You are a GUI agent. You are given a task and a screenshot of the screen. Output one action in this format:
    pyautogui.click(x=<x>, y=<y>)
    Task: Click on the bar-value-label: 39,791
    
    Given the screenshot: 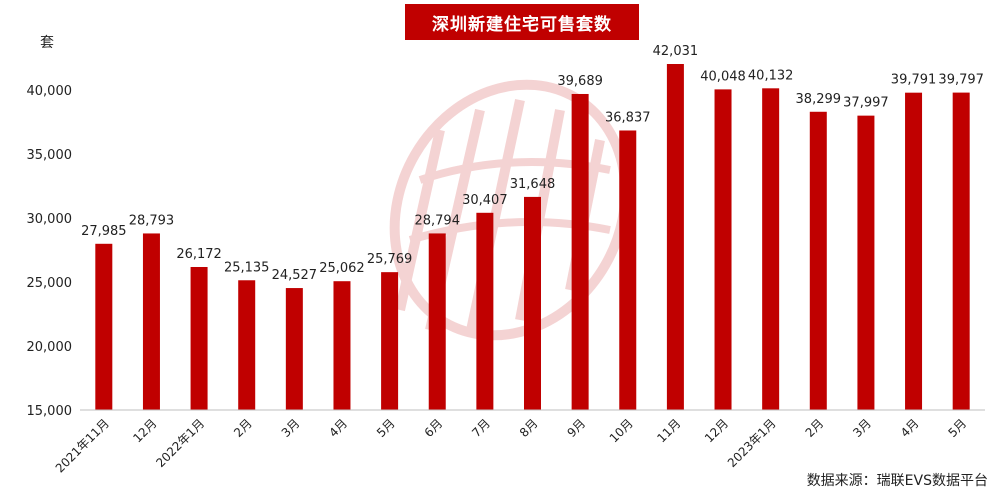 What is the action you would take?
    pyautogui.click(x=914, y=80)
    